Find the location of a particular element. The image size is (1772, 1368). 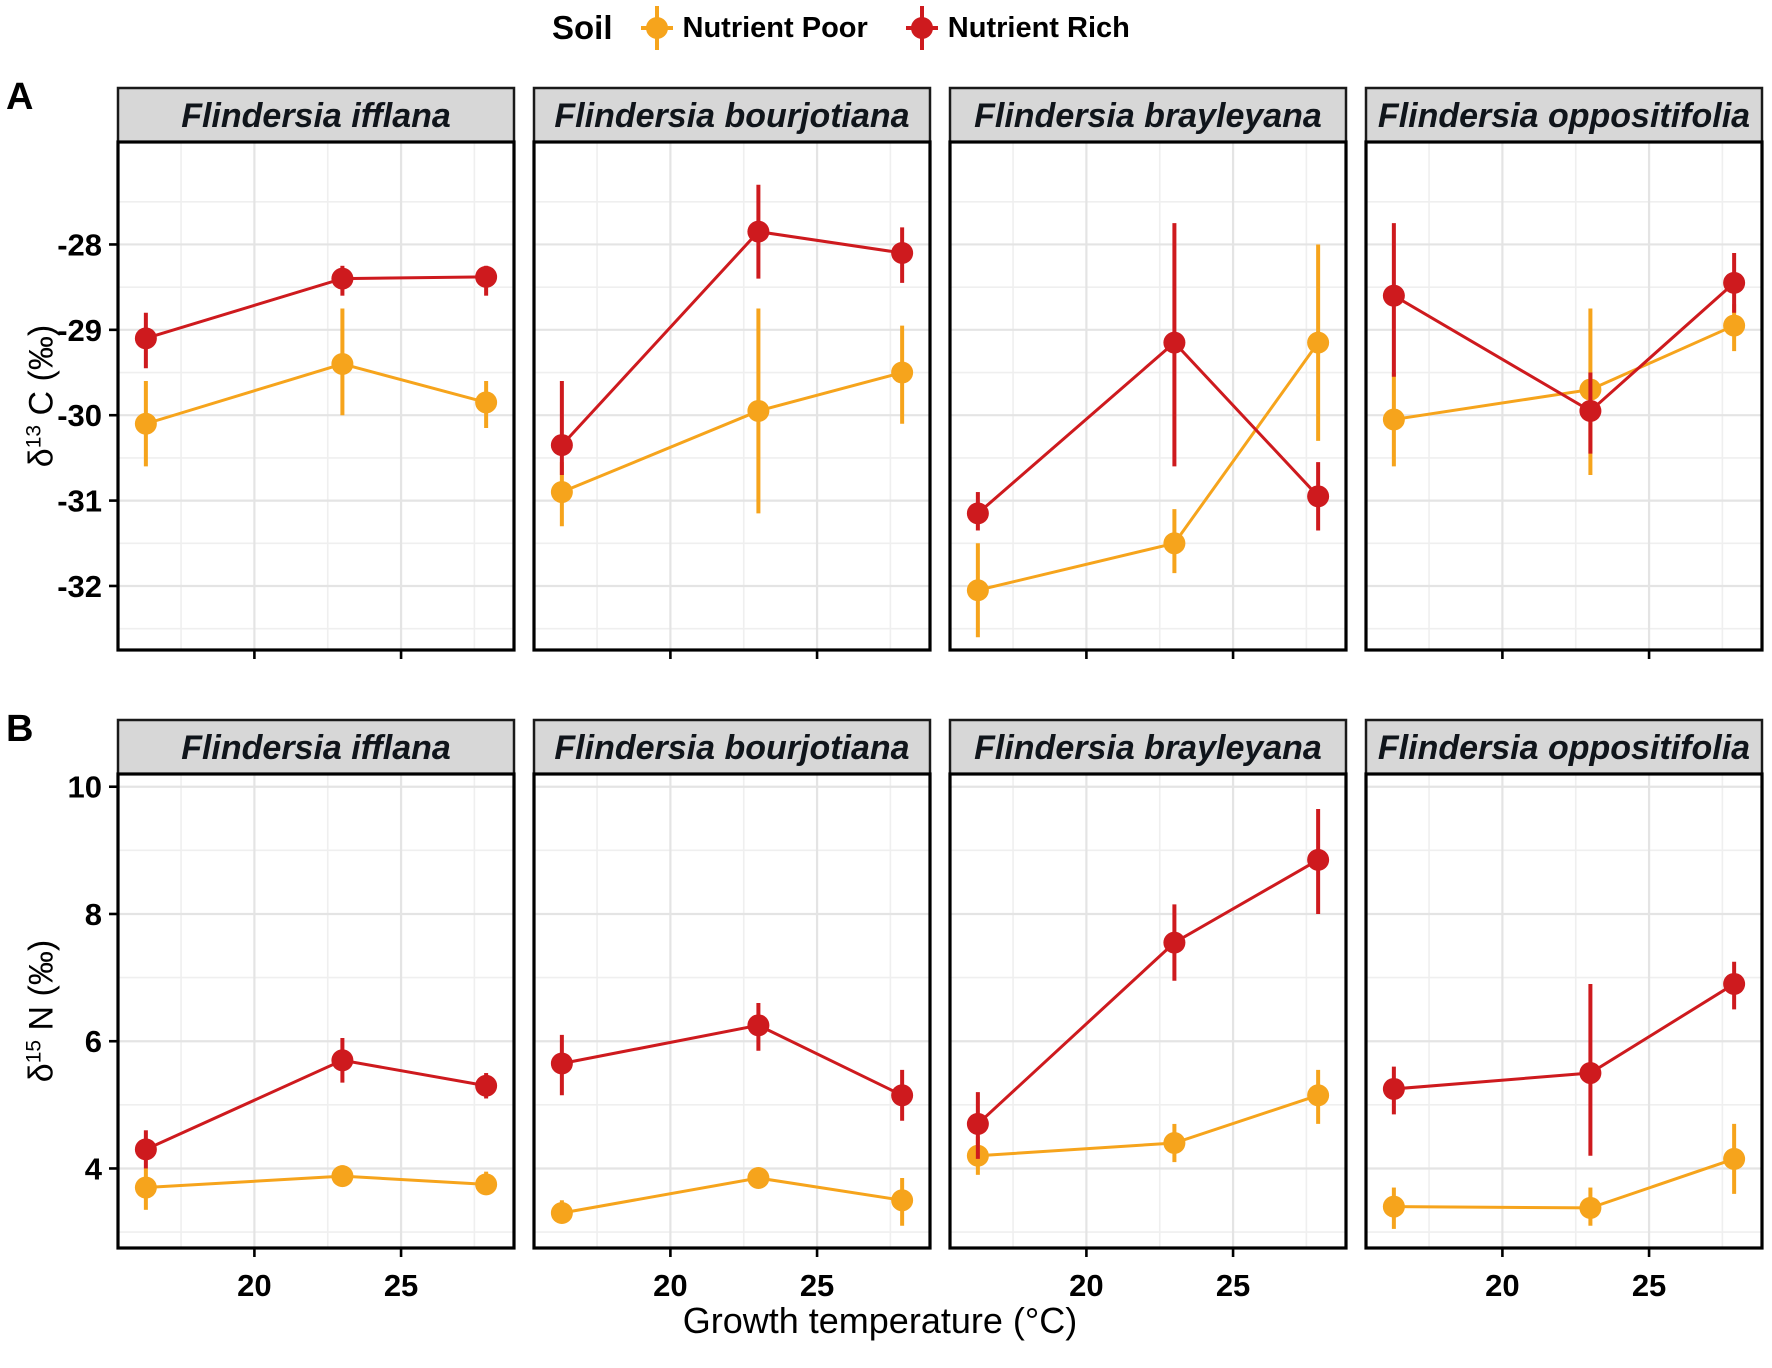

series-nutrient-poor is located at coordinates (1148, 441).